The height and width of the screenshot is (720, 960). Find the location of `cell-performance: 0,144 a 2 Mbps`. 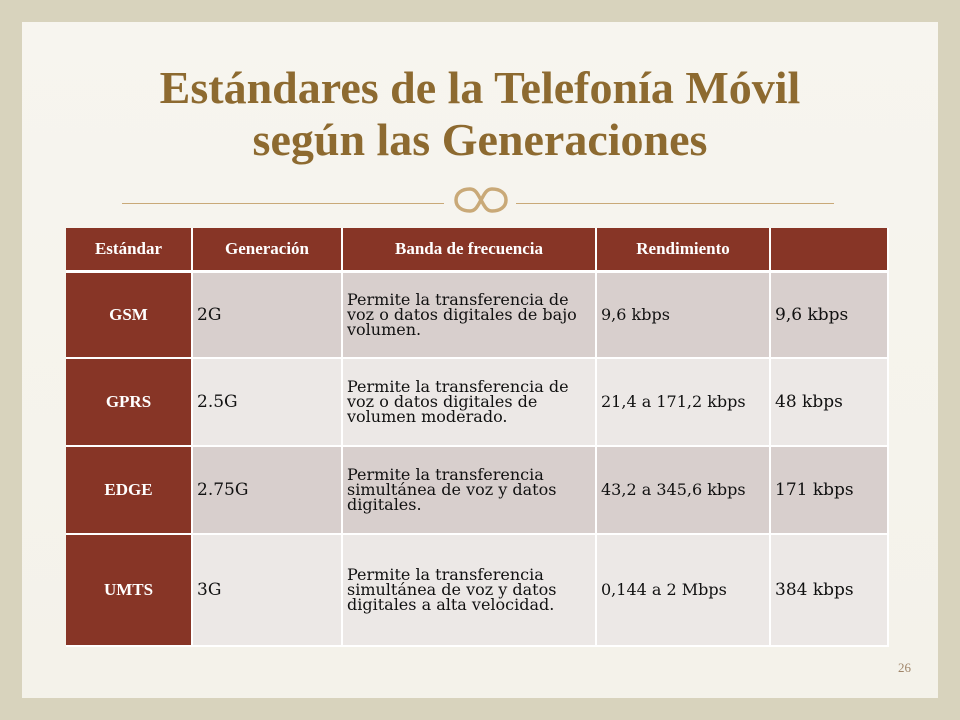

cell-performance: 0,144 a 2 Mbps is located at coordinates (683, 590).